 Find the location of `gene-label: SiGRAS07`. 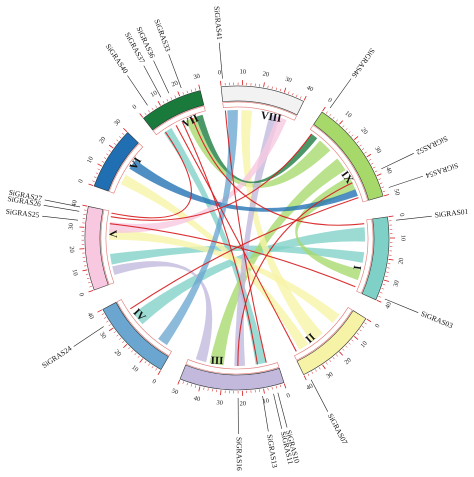

gene-label: SiGRAS07 is located at coordinates (338, 429).